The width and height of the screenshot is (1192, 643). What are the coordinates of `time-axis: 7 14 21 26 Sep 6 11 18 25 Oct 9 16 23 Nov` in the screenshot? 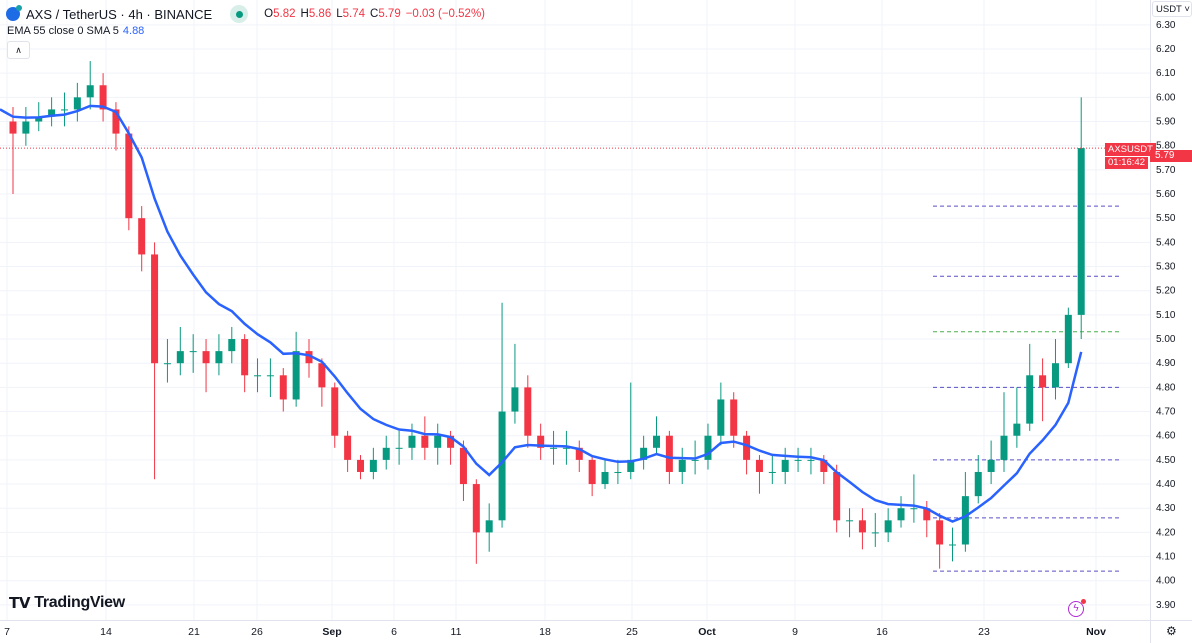 It's located at (555, 632).